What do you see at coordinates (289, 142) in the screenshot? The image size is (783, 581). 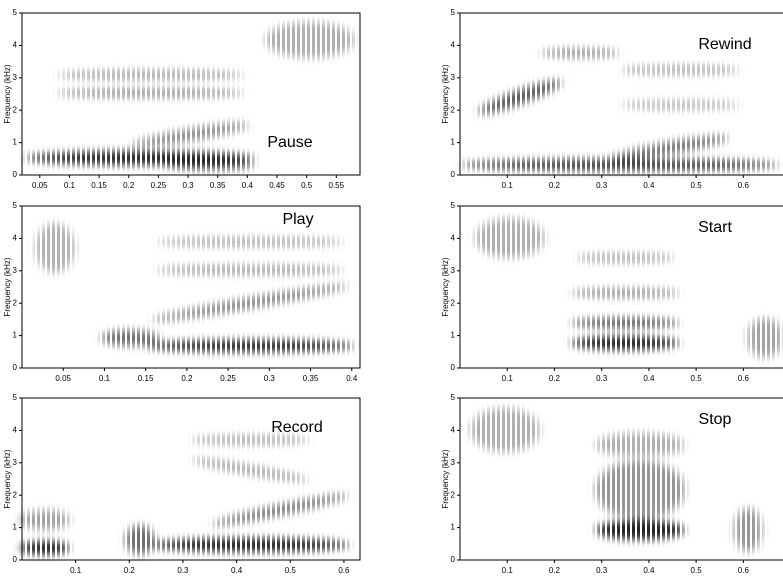 I see `annotation: Pause` at bounding box center [289, 142].